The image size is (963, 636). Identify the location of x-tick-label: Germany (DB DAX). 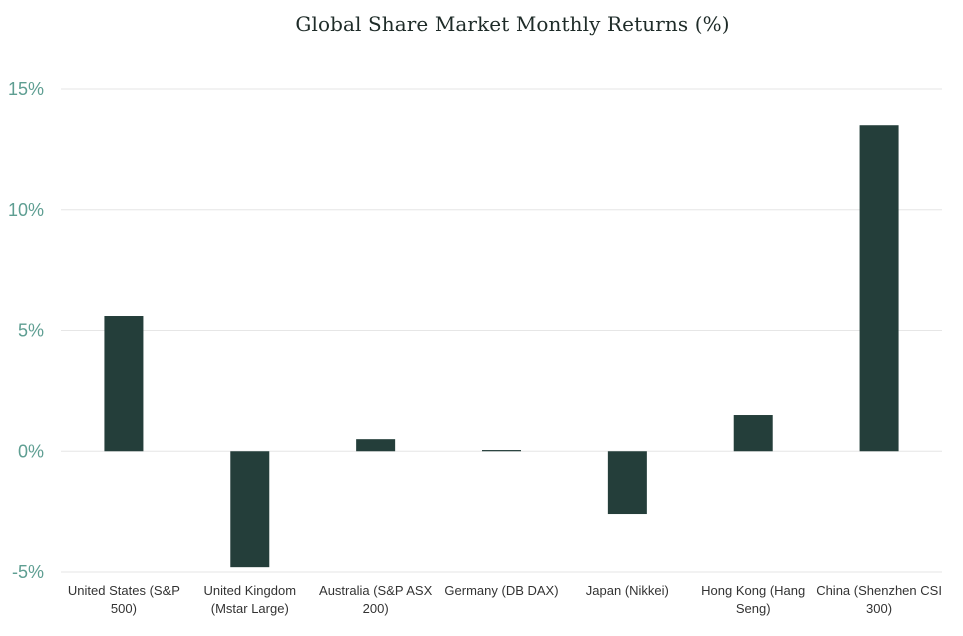
(501, 590).